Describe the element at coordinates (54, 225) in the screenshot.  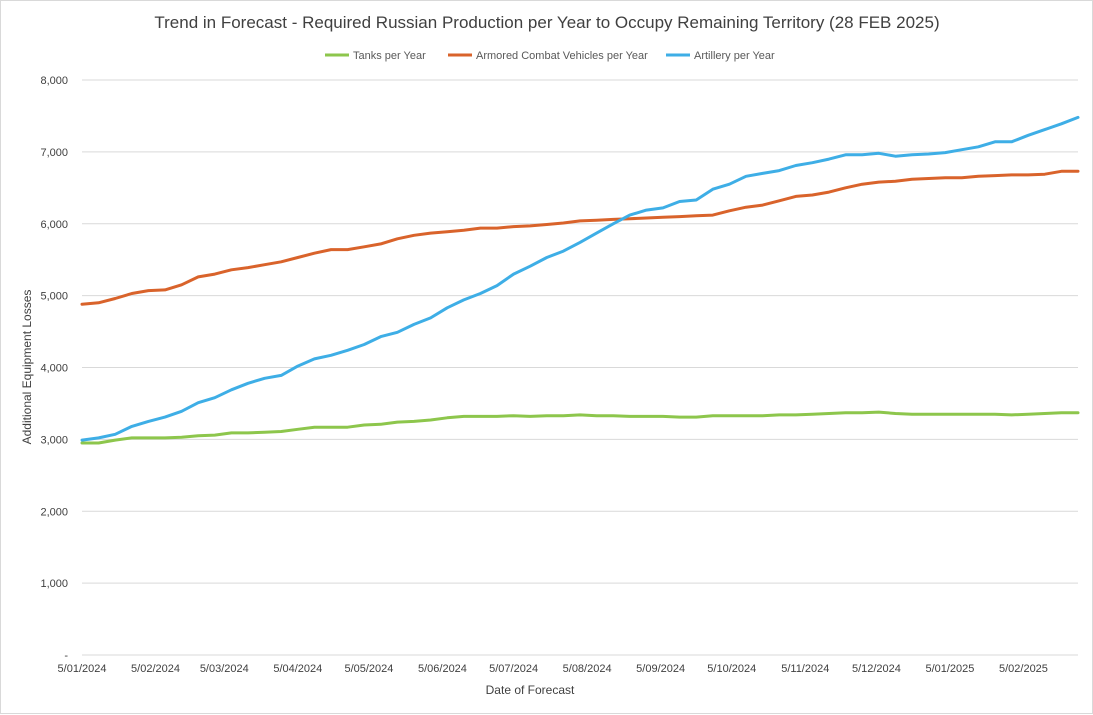
I see `y-tick-label: 6,000` at that location.